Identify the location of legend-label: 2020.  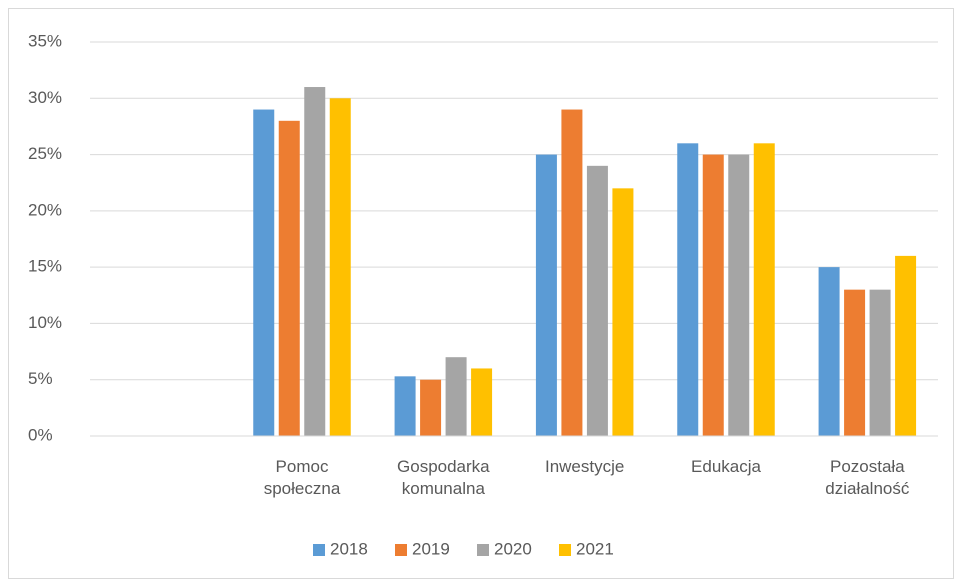
(513, 548).